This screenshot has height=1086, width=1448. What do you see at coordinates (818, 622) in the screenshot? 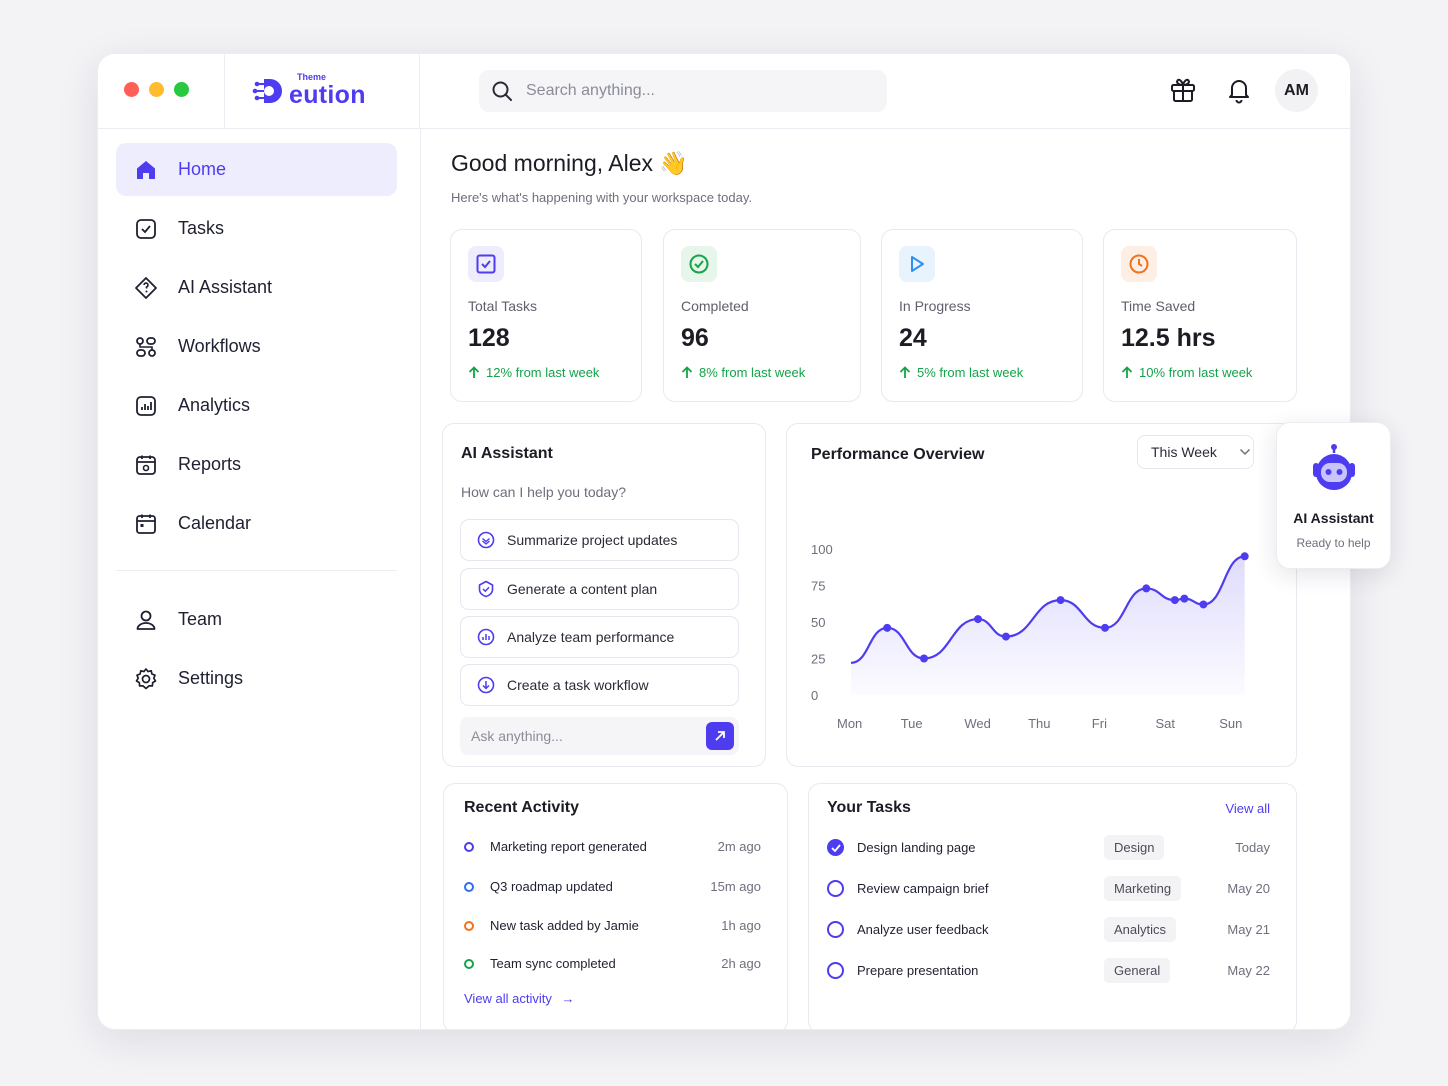
I see `y-tick-label: 50` at bounding box center [818, 622].